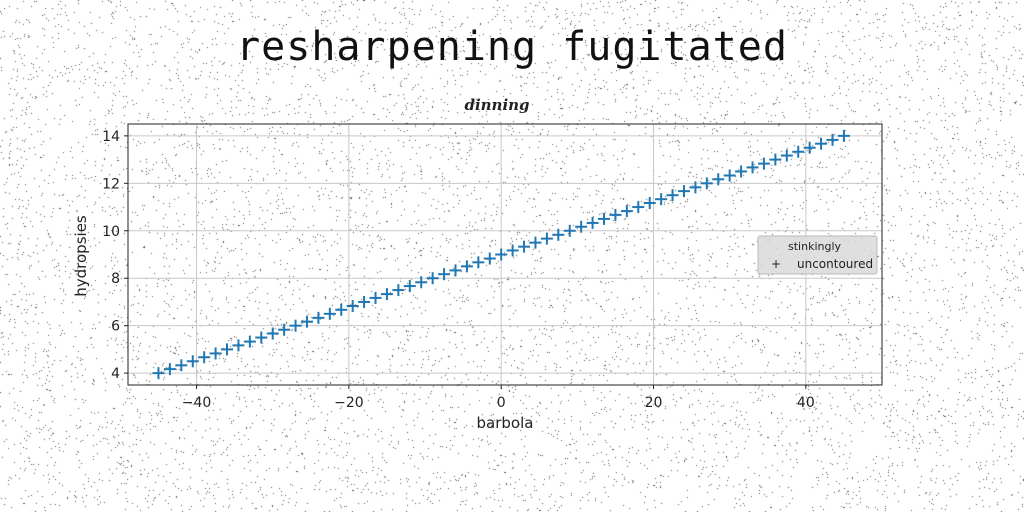 The height and width of the screenshot is (512, 1024). Describe the element at coordinates (197, 403) in the screenshot. I see `x-tick-label: −40` at that location.